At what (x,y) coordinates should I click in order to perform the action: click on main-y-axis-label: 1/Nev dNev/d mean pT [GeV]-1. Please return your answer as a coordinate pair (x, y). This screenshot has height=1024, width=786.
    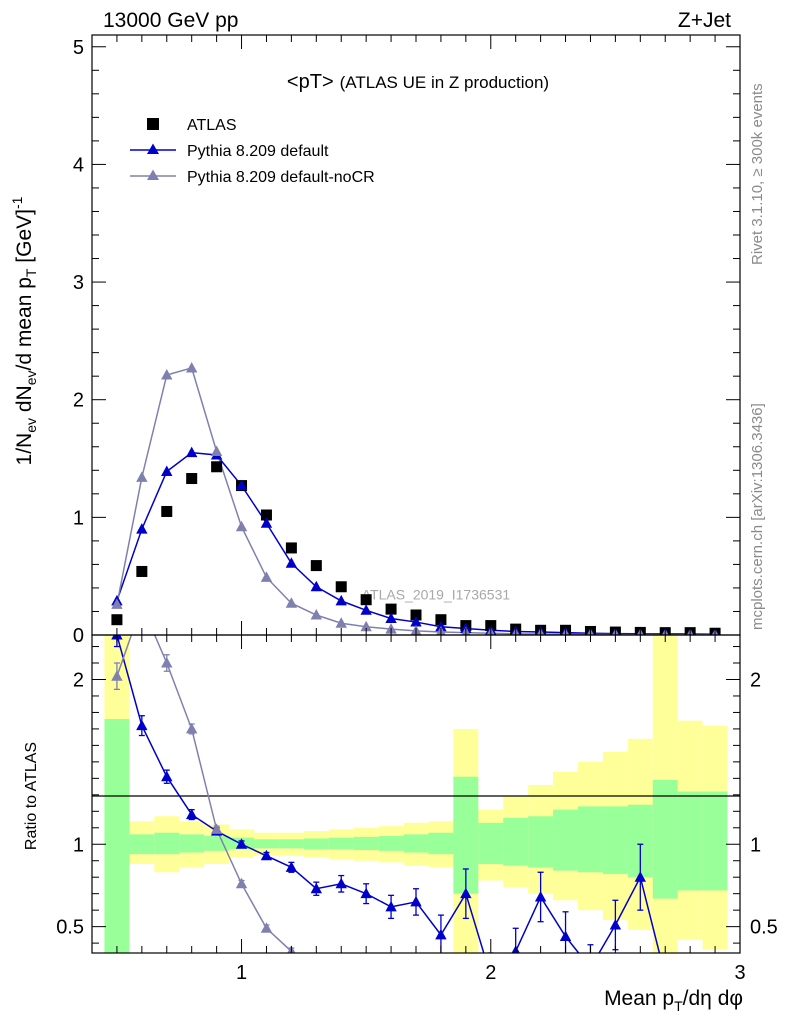
    Looking at the image, I should click on (24, 330).